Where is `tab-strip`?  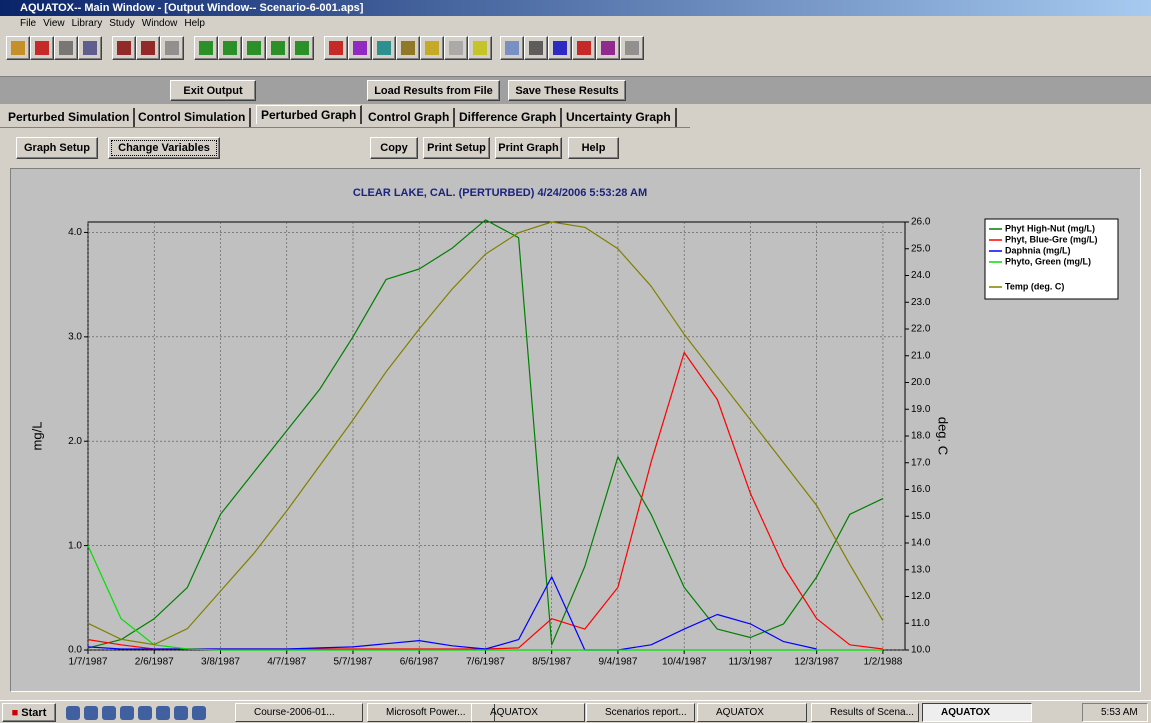
tab-strip is located at coordinates (345, 117).